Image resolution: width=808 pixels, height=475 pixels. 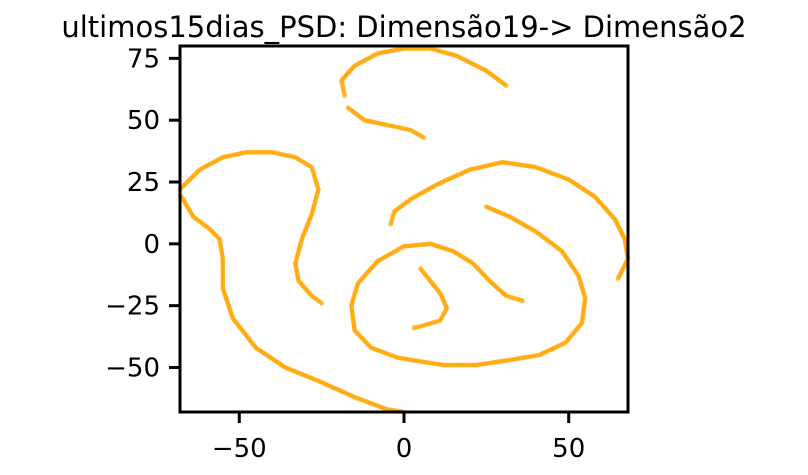 What do you see at coordinates (143, 121) in the screenshot?
I see `y-tick-label: 50` at bounding box center [143, 121].